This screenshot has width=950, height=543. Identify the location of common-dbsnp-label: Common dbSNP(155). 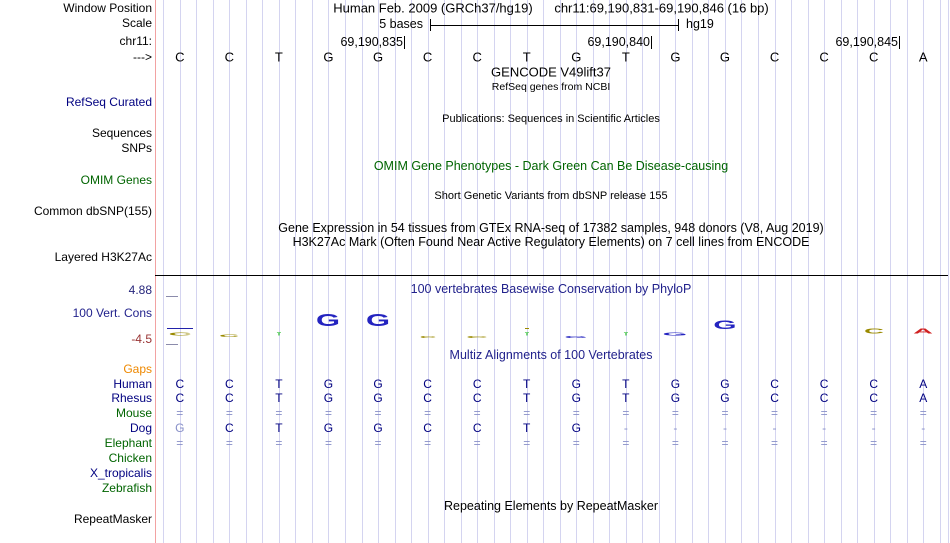
(92, 211).